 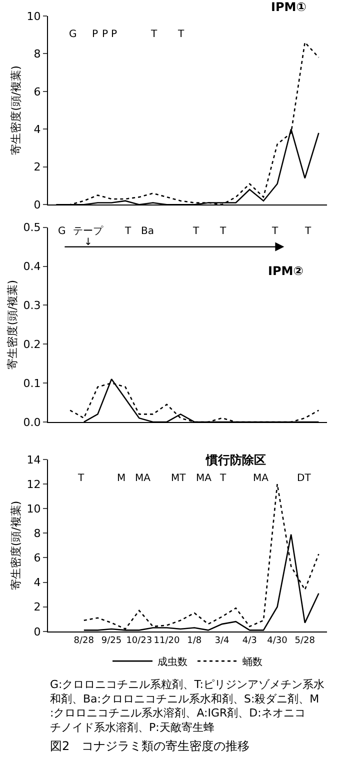 What do you see at coordinates (32, 267) in the screenshot?
I see `y-tick-label: 0.4` at bounding box center [32, 267].